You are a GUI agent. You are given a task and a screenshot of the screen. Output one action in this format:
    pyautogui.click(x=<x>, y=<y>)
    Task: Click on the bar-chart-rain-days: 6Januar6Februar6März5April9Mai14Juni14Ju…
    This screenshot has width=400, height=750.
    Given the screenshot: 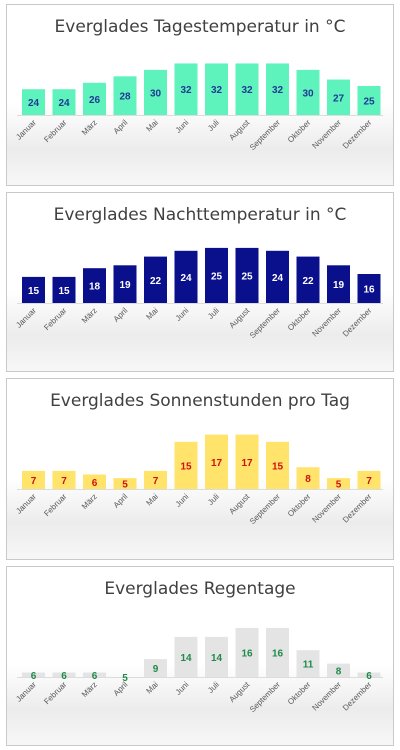 What is the action you would take?
    pyautogui.click(x=198, y=670)
    